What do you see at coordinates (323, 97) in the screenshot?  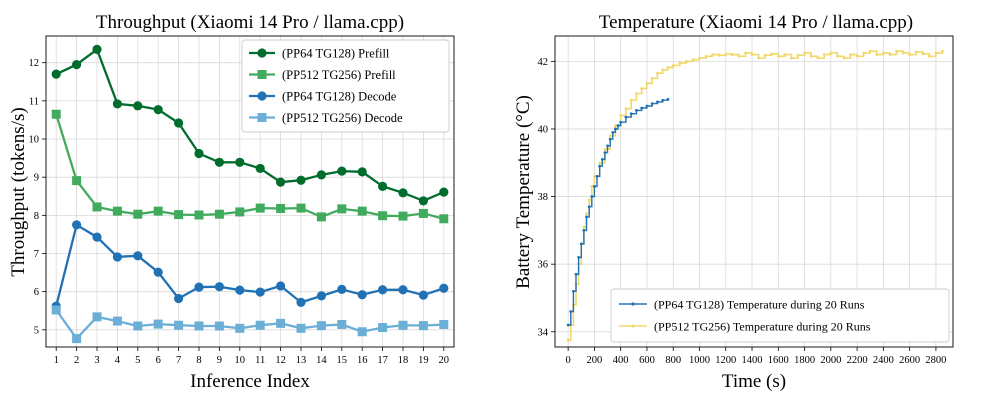 I see `legend-item: (PP64 TG128) Decode` at bounding box center [323, 97].